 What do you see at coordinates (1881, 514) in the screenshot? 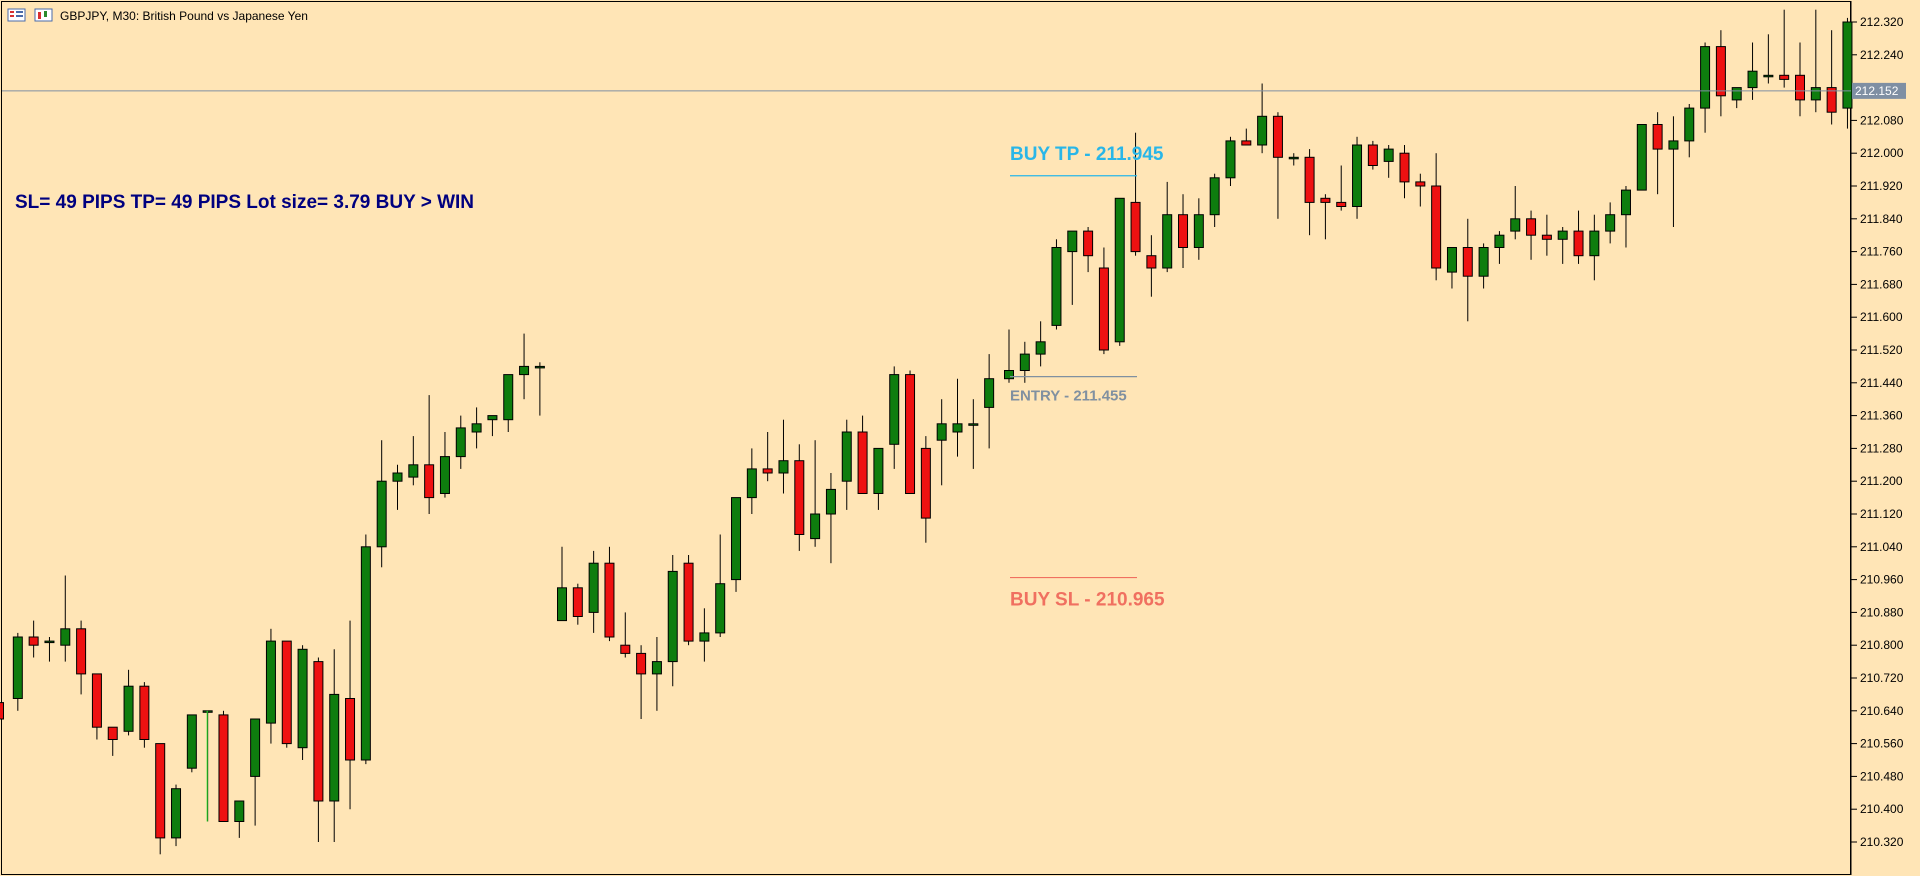
I see `y-tick-label: 211.120` at bounding box center [1881, 514].